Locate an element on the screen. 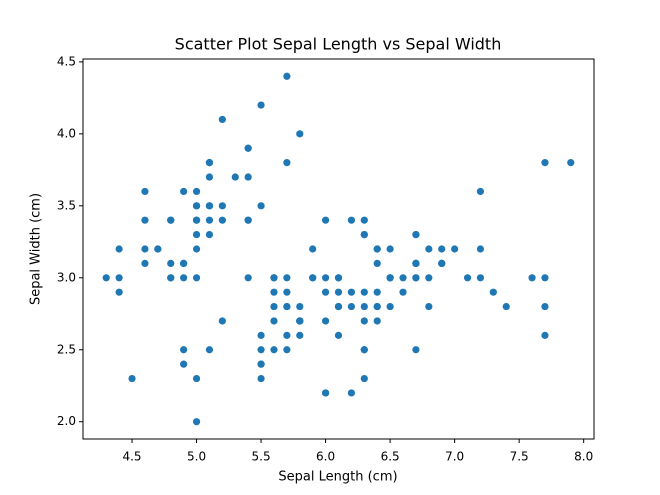  x-axis-label: Sepal Length (cm) is located at coordinates (337, 477).